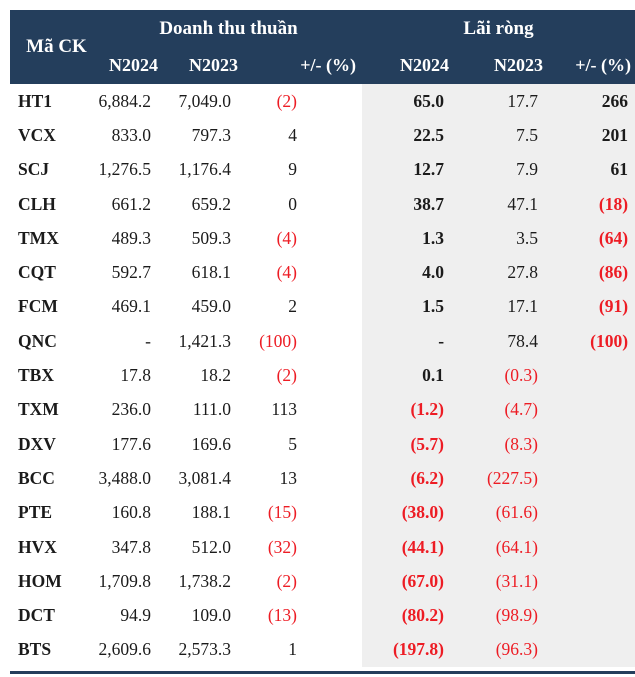 The image size is (635, 677). What do you see at coordinates (498, 444) in the screenshot?
I see `value-cell: (8.3)` at bounding box center [498, 444].